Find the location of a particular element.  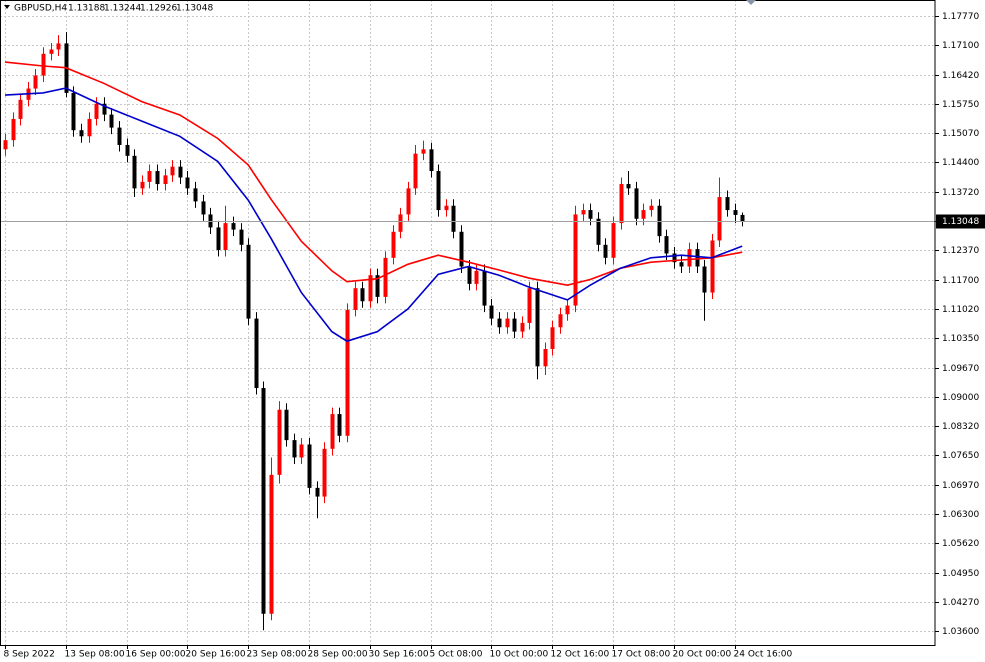

scroll-marker is located at coordinates (751, 2).